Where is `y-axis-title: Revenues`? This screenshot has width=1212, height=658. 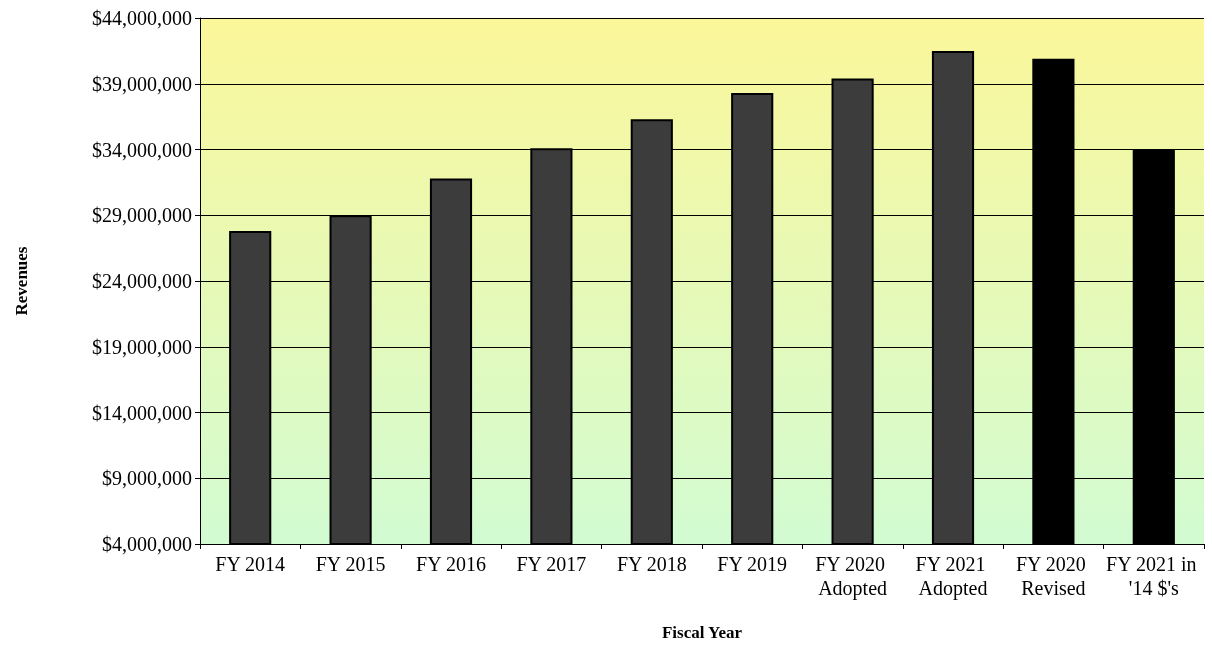
y-axis-title: Revenues is located at coordinates (21, 281).